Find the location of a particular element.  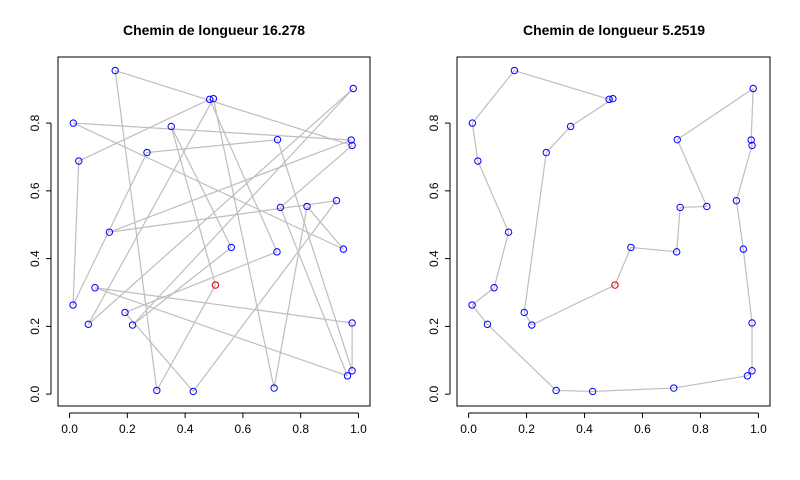

x-tick-label-left: 0.0 is located at coordinates (69, 429).